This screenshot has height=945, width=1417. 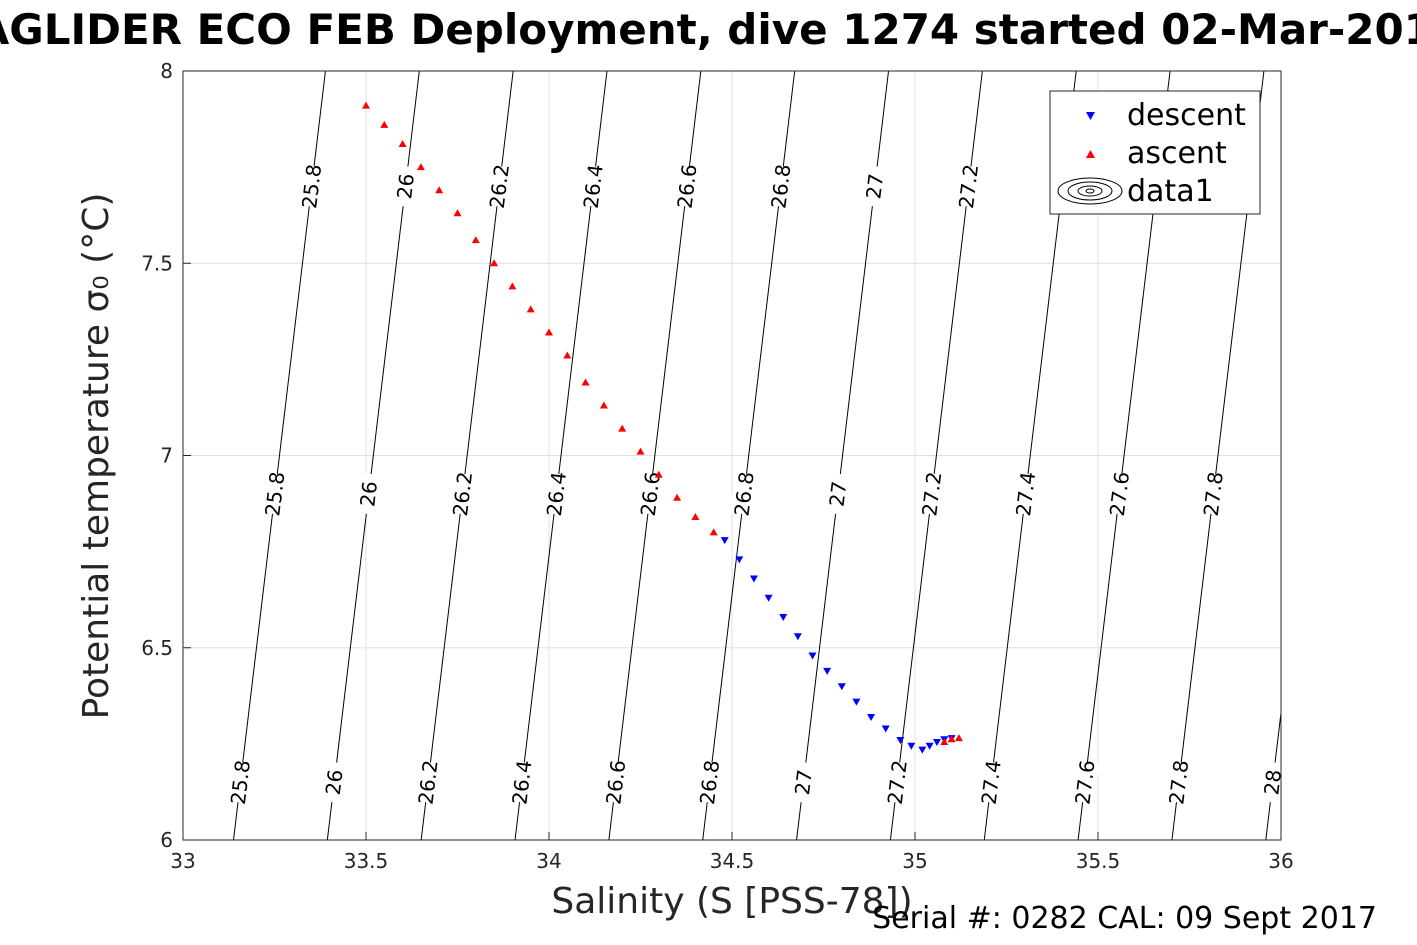 What do you see at coordinates (1280, 861) in the screenshot?
I see `x-tick-label: 36` at bounding box center [1280, 861].